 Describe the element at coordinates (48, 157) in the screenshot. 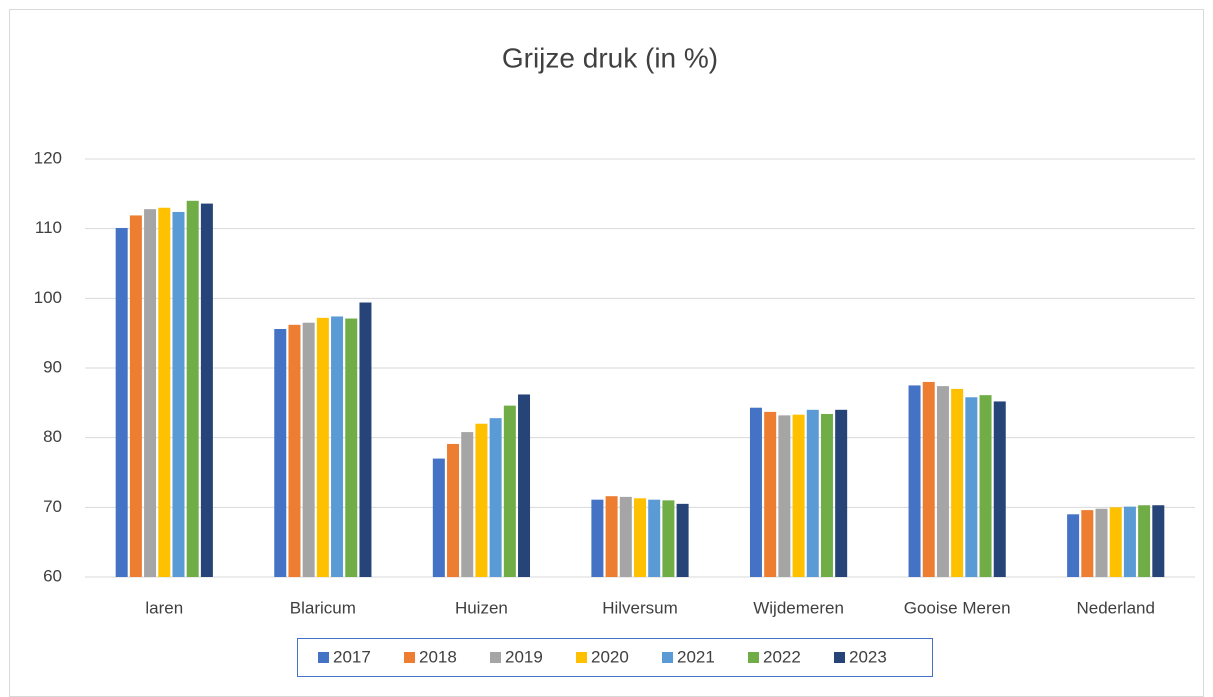

I see `y-tick-label: 120` at that location.